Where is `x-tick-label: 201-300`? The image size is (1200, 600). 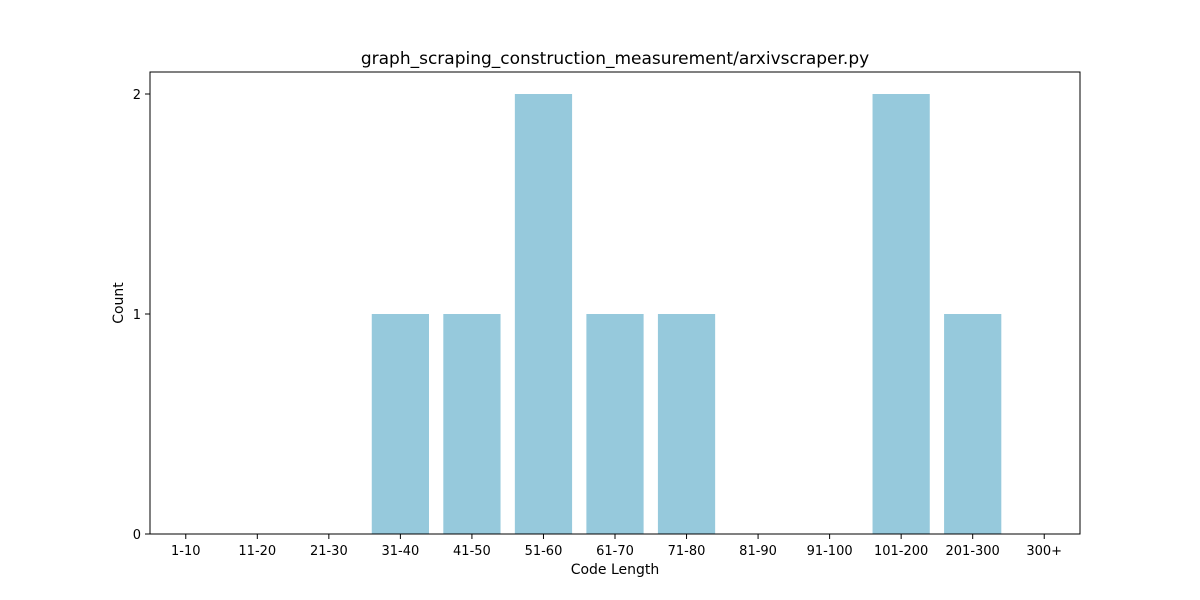 x-tick-label: 201-300 is located at coordinates (973, 551).